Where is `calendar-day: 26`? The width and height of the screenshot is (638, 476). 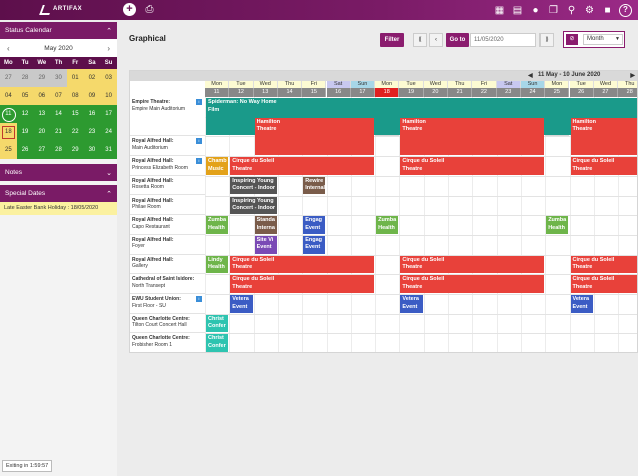 calendar-day: 26 is located at coordinates (25, 150).